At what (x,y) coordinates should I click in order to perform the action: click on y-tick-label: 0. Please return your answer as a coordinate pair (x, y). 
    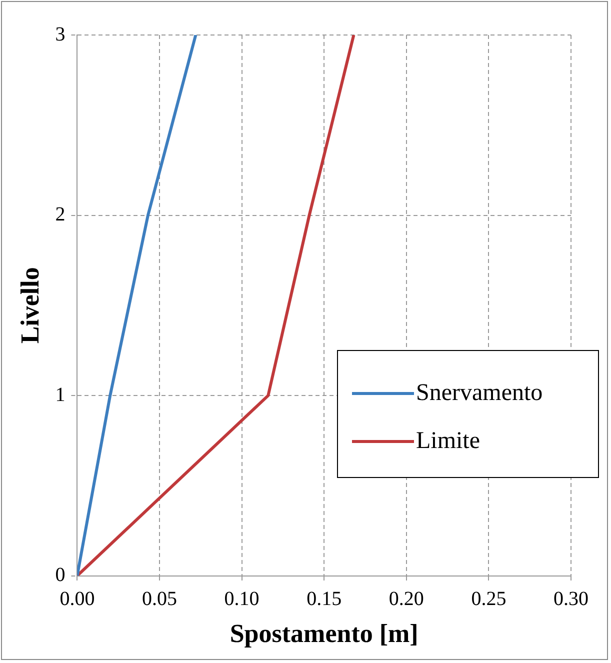
    Looking at the image, I should click on (60, 575).